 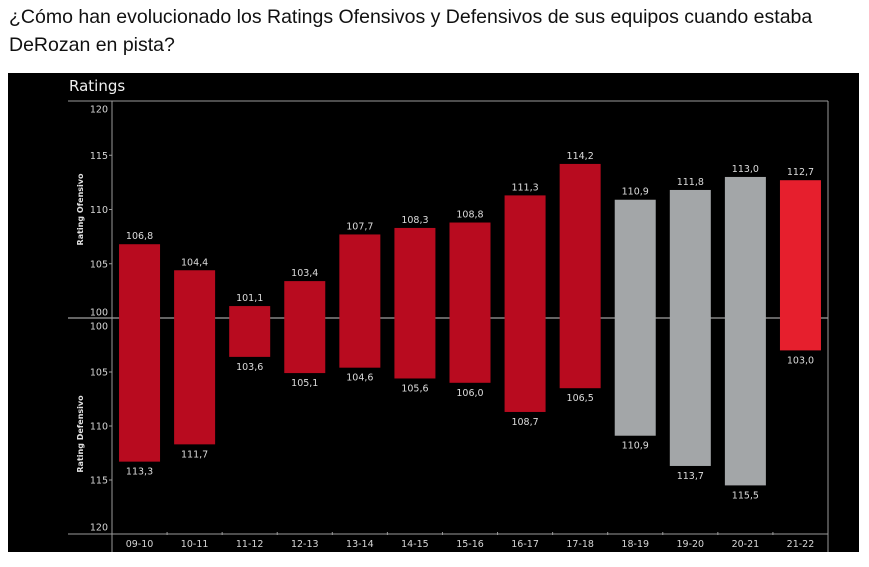 What do you see at coordinates (470, 544) in the screenshot?
I see `x-tick-label: 15-16` at bounding box center [470, 544].